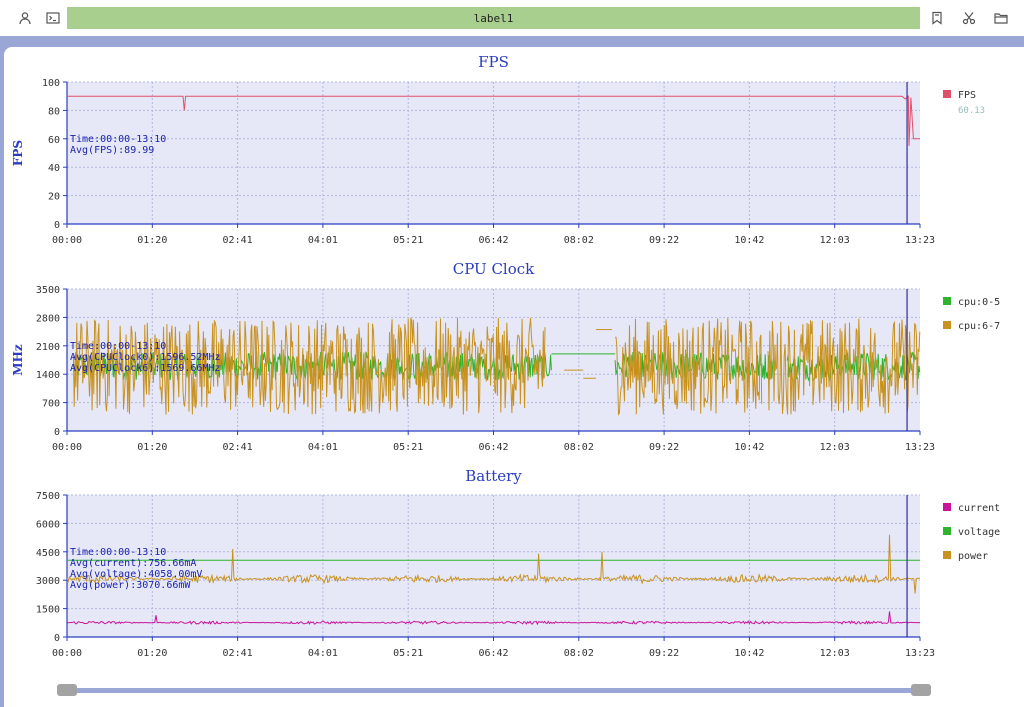  Describe the element at coordinates (25, 18) in the screenshot. I see `user-icon` at that location.